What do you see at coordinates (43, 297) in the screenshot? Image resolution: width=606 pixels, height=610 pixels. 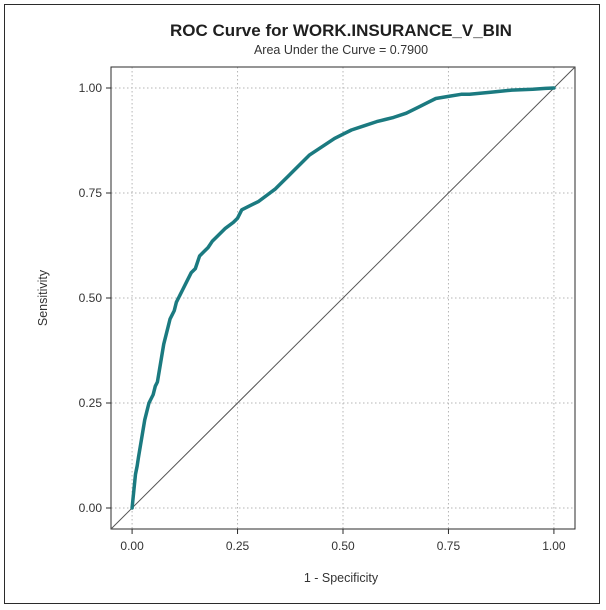 I see `y-axis-label: Sensitivity` at bounding box center [43, 297].